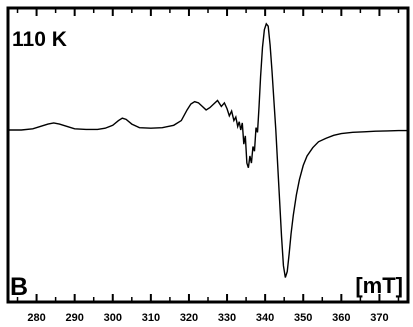 The image size is (413, 327). I want to click on x-axis-tick-labels: 280 290 300 310 320 330 340 350 360 370, so click(207, 318).